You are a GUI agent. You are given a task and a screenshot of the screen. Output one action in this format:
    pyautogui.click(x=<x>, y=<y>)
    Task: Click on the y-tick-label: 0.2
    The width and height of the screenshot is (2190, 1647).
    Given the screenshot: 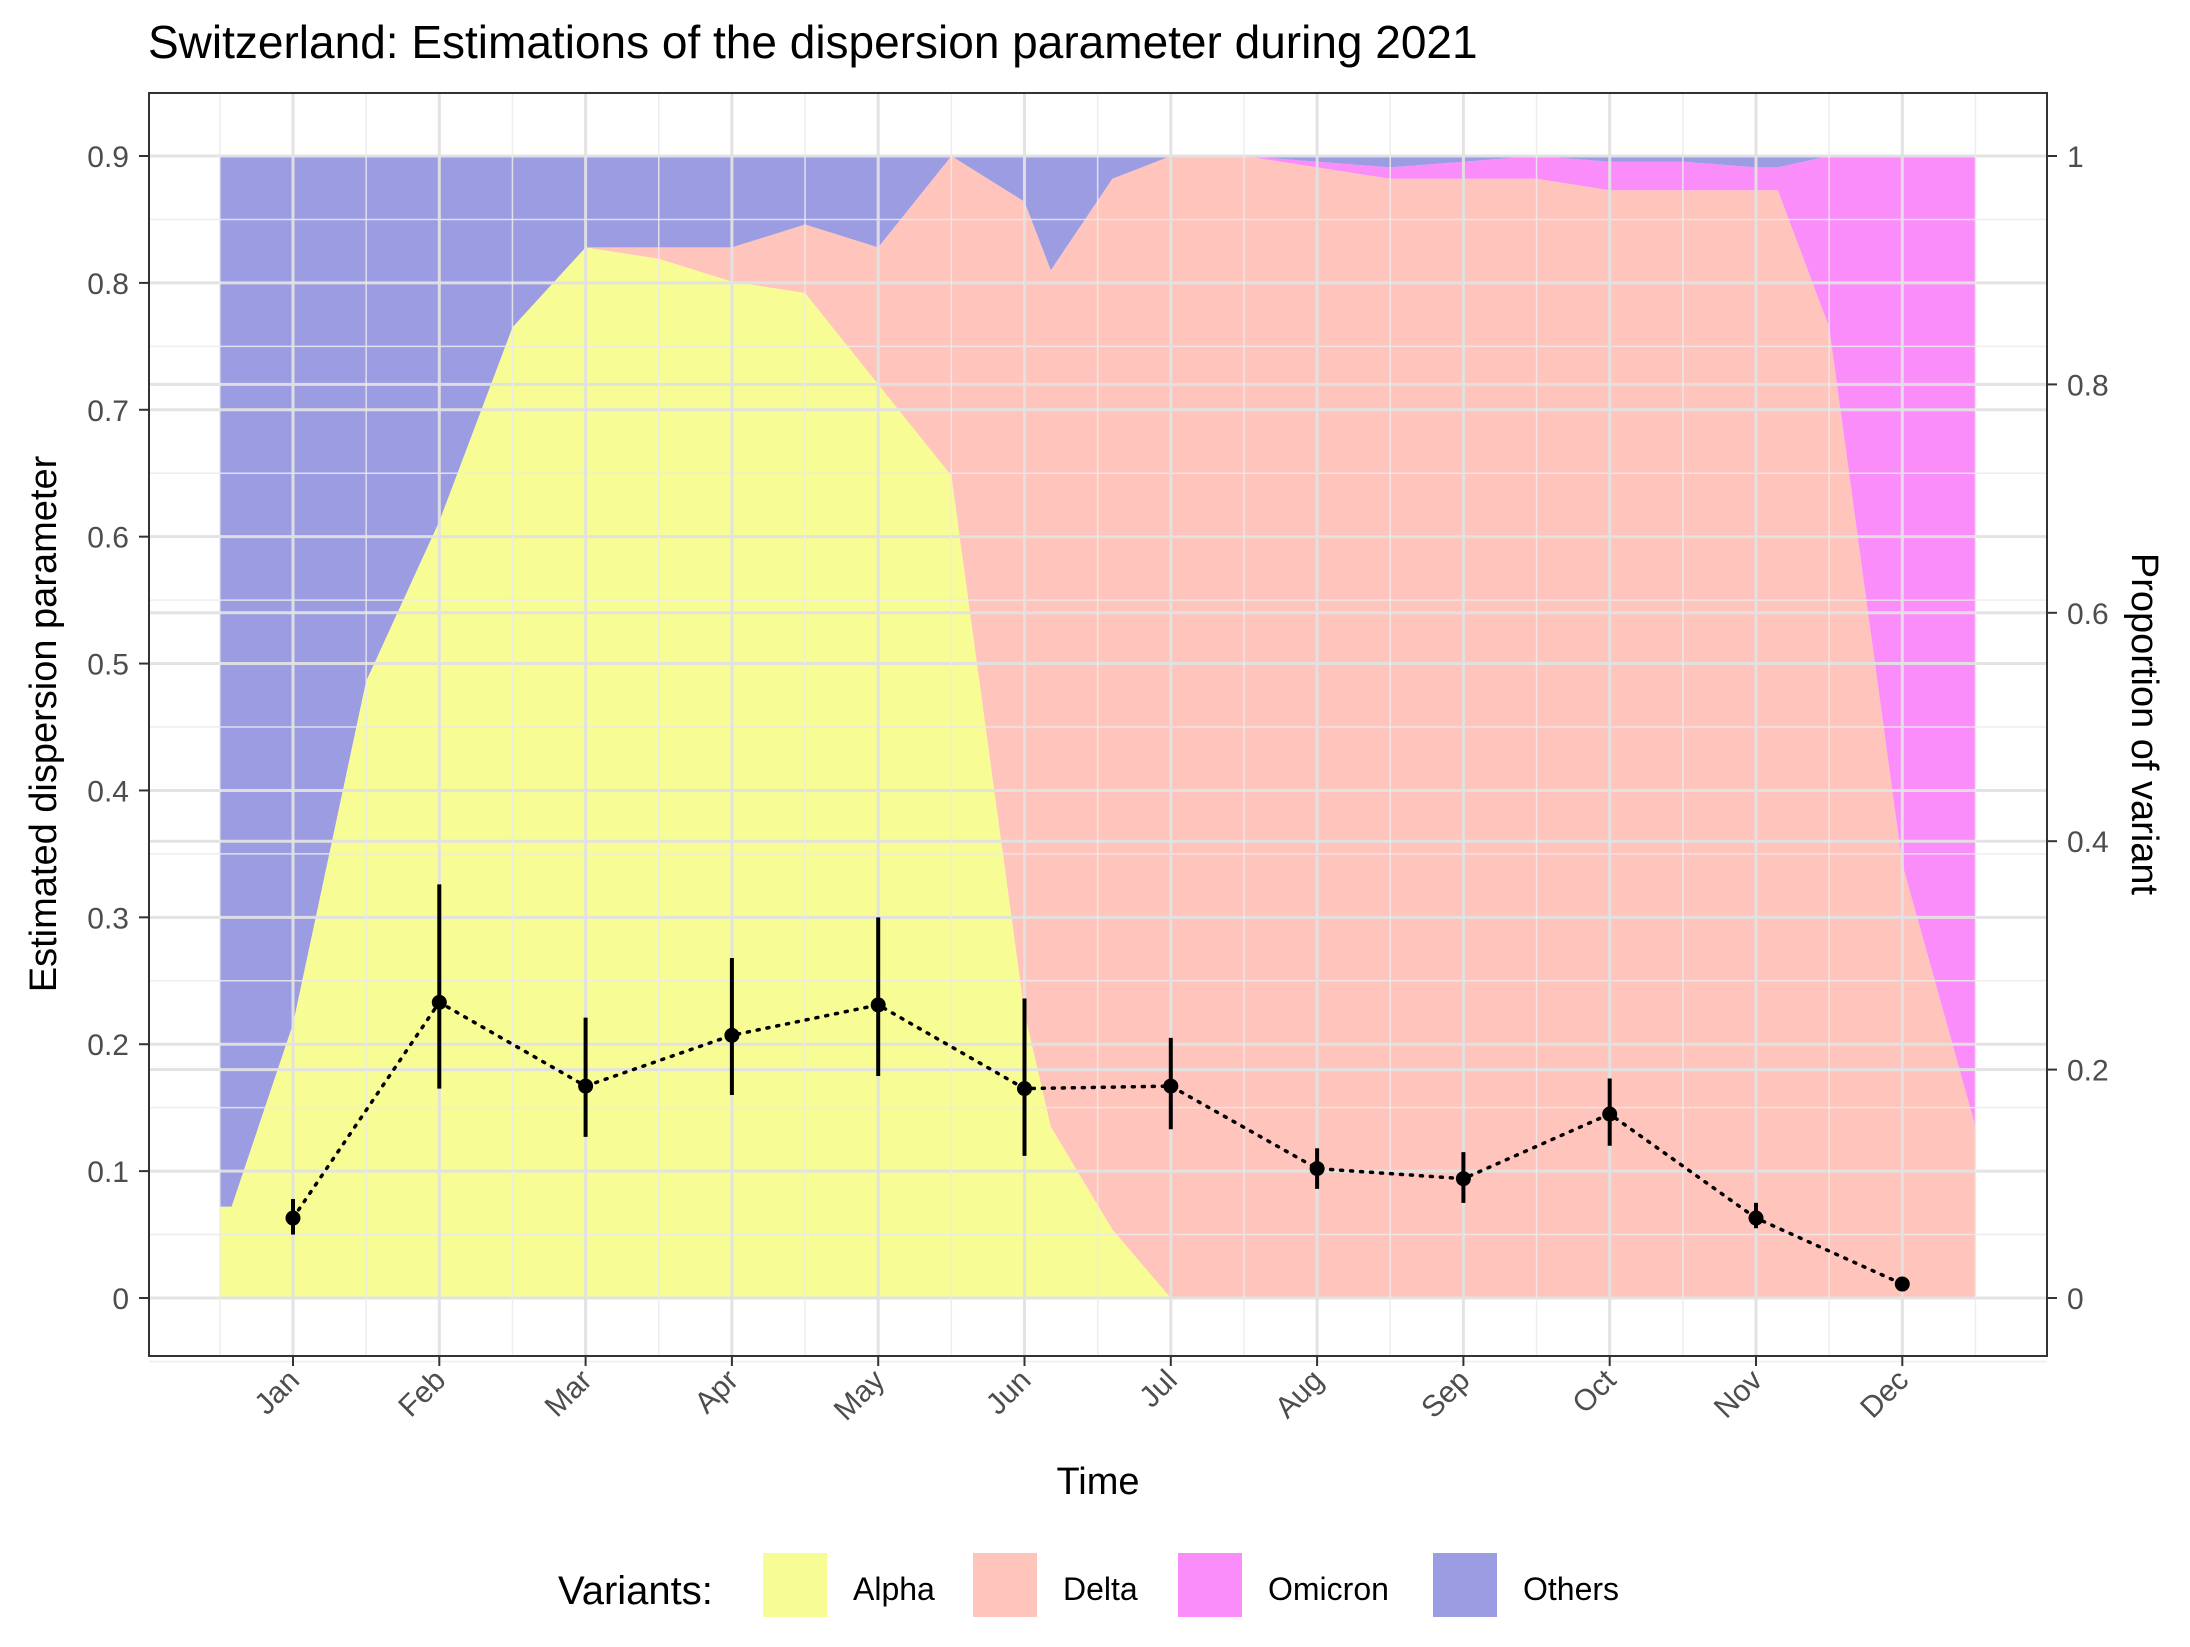 What is the action you would take?
    pyautogui.click(x=108, y=1045)
    